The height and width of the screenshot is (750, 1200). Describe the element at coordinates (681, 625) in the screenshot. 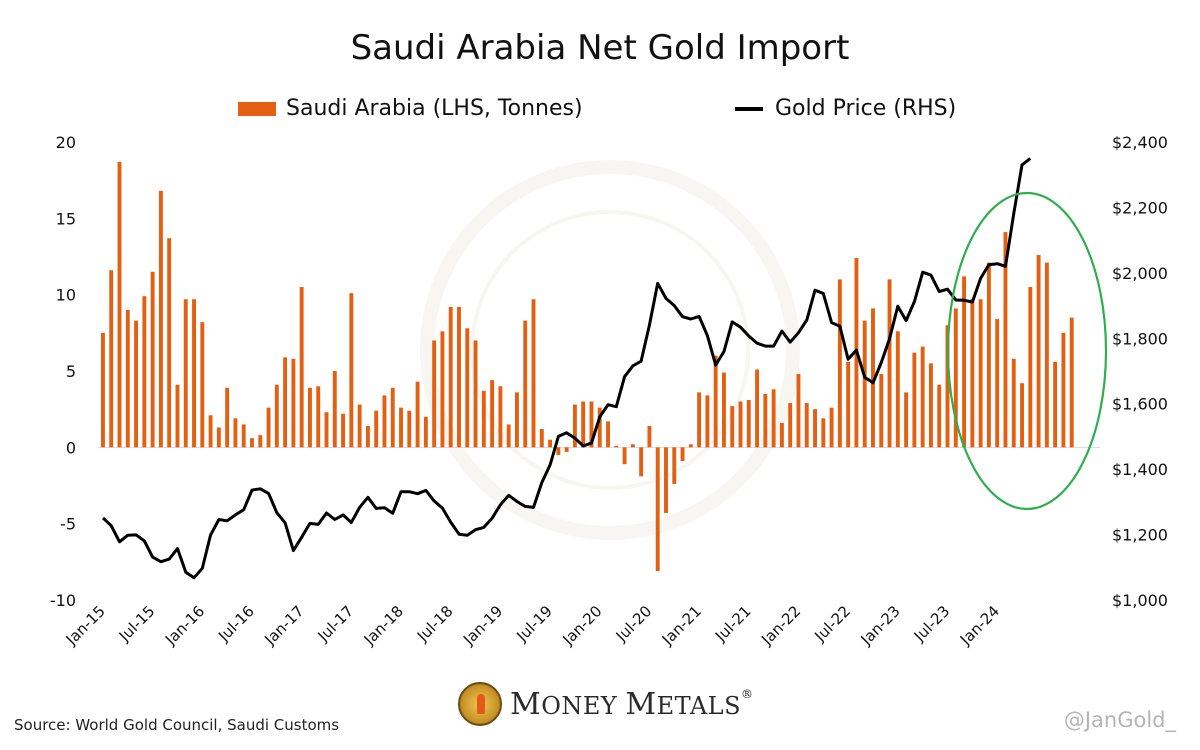

I see `x-tick-label: Jan-21` at that location.